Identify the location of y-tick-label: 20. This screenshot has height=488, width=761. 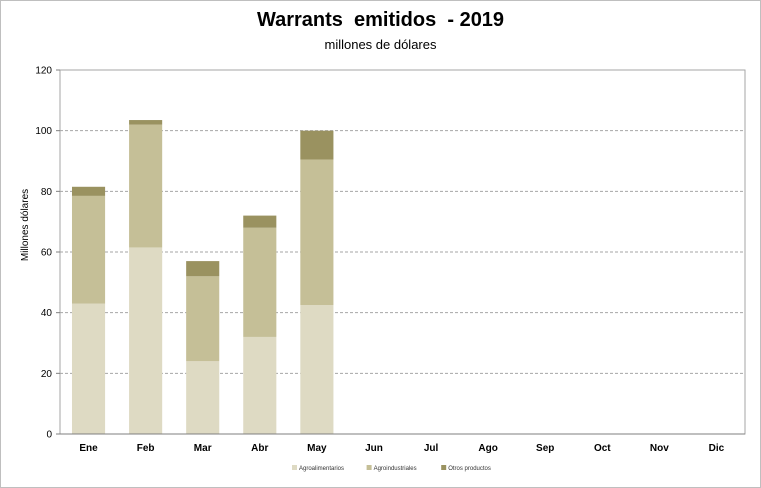
(47, 374).